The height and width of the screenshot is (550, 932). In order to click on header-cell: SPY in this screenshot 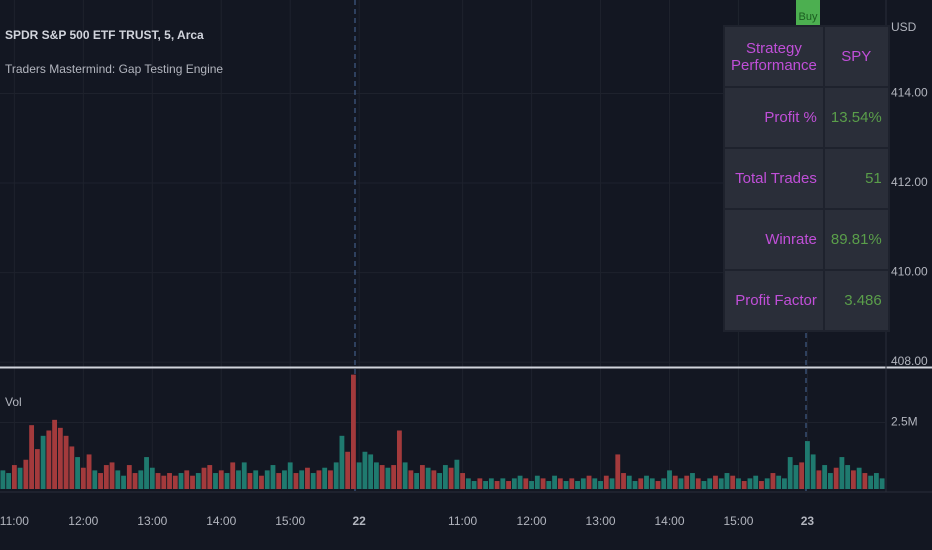, I will do `click(856, 56)`.